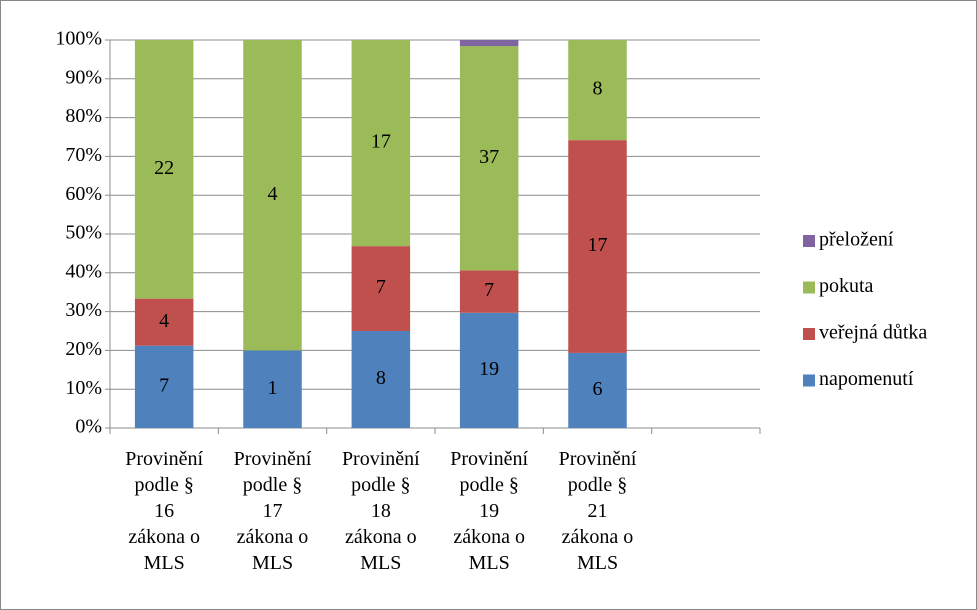 The image size is (977, 610). I want to click on y-tick-label: 20%, so click(83, 349).